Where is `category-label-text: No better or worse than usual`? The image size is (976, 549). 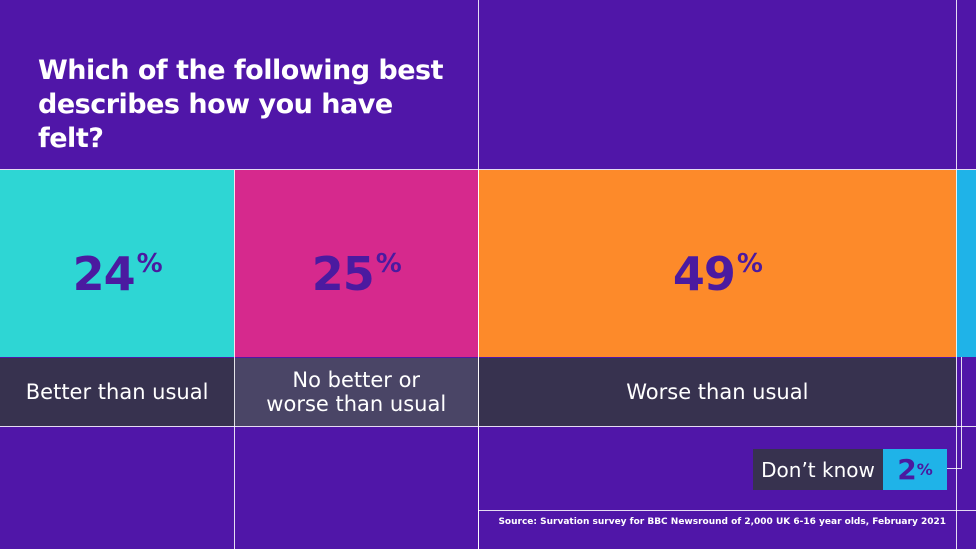 category-label-text: No better or worse than usual is located at coordinates (356, 392).